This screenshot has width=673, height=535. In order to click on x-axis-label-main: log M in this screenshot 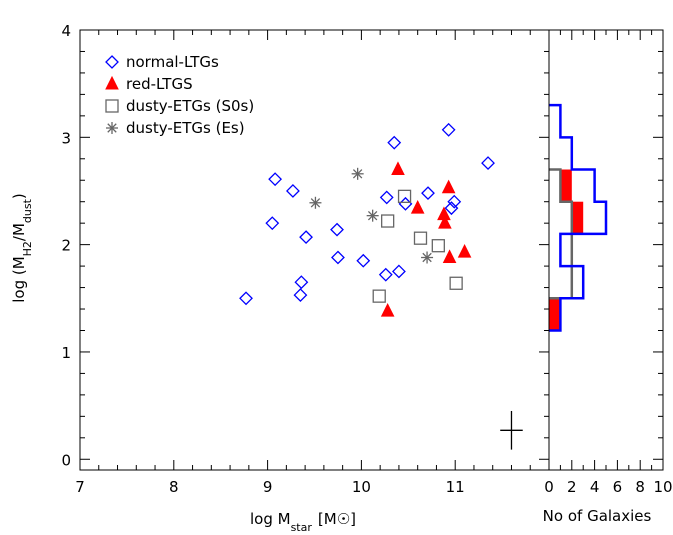, I will do `click(270, 519)`.